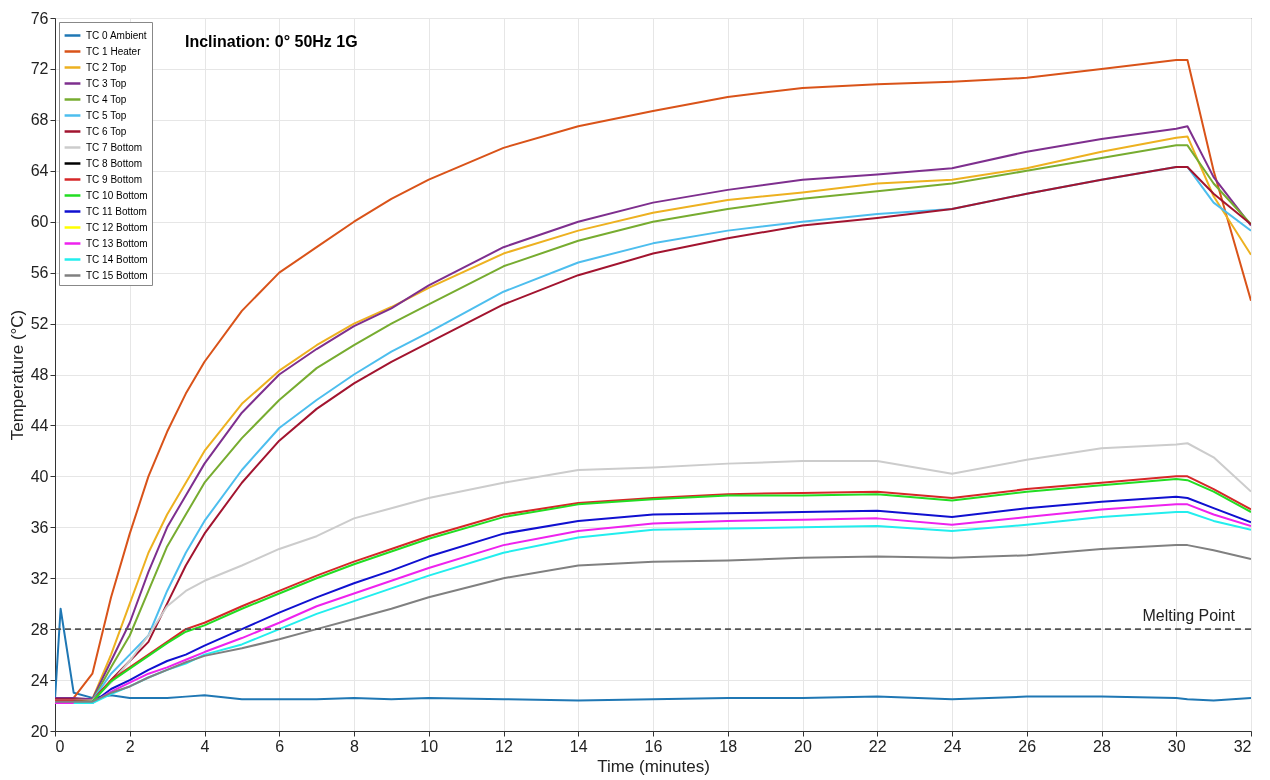 This screenshot has height=780, width=1270. What do you see at coordinates (39, 171) in the screenshot?
I see `y-tick-label: 64` at bounding box center [39, 171].